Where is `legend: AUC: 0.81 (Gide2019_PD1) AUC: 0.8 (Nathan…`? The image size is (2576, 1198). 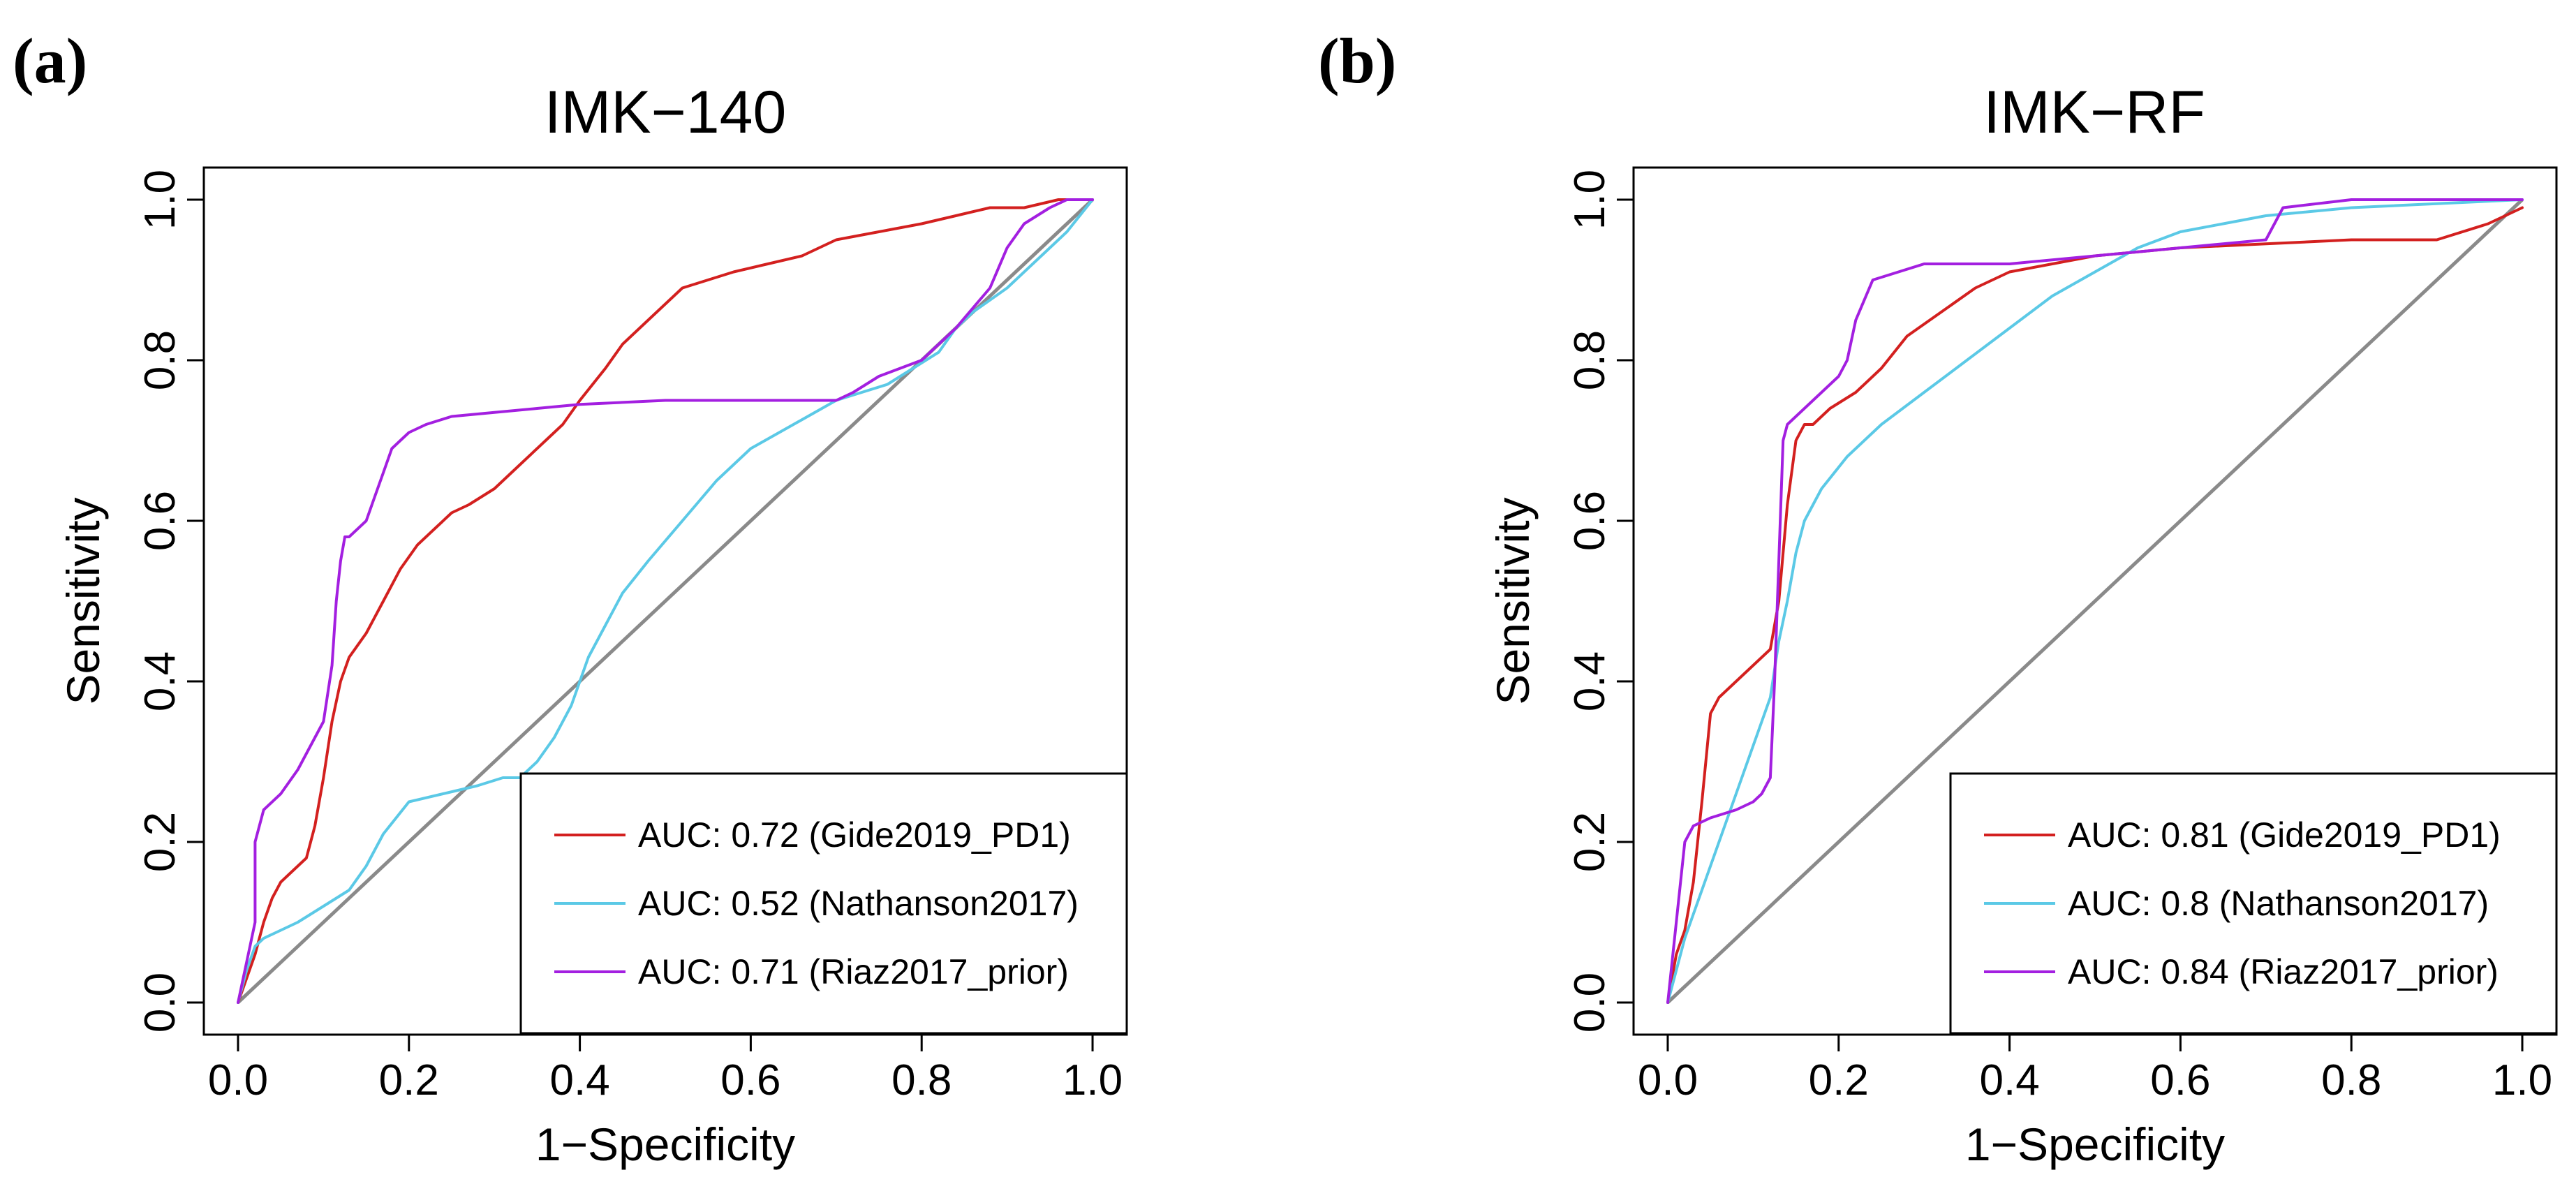
legend: AUC: 0.81 (Gide2019_PD1) AUC: 0.8 (Nathan… is located at coordinates (2253, 903).